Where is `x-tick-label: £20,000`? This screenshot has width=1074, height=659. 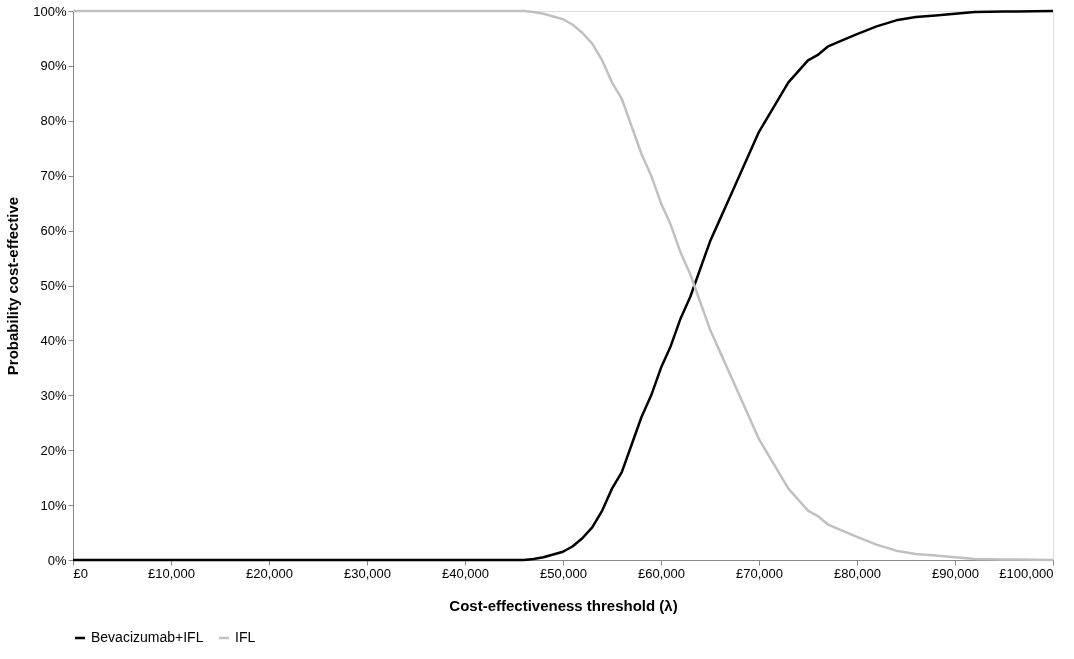
x-tick-label: £20,000 is located at coordinates (269, 573).